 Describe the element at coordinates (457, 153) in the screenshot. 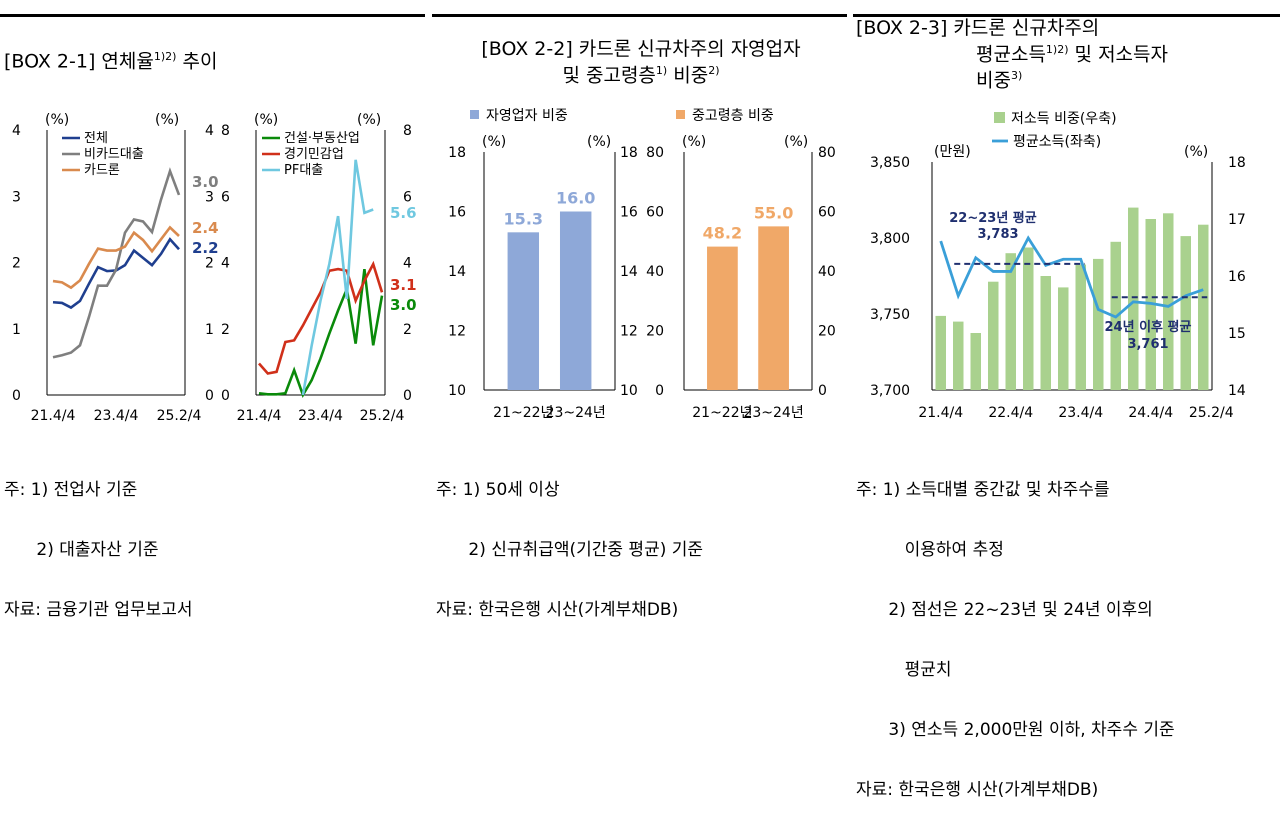

I see `chart3-left-tick: 18` at that location.